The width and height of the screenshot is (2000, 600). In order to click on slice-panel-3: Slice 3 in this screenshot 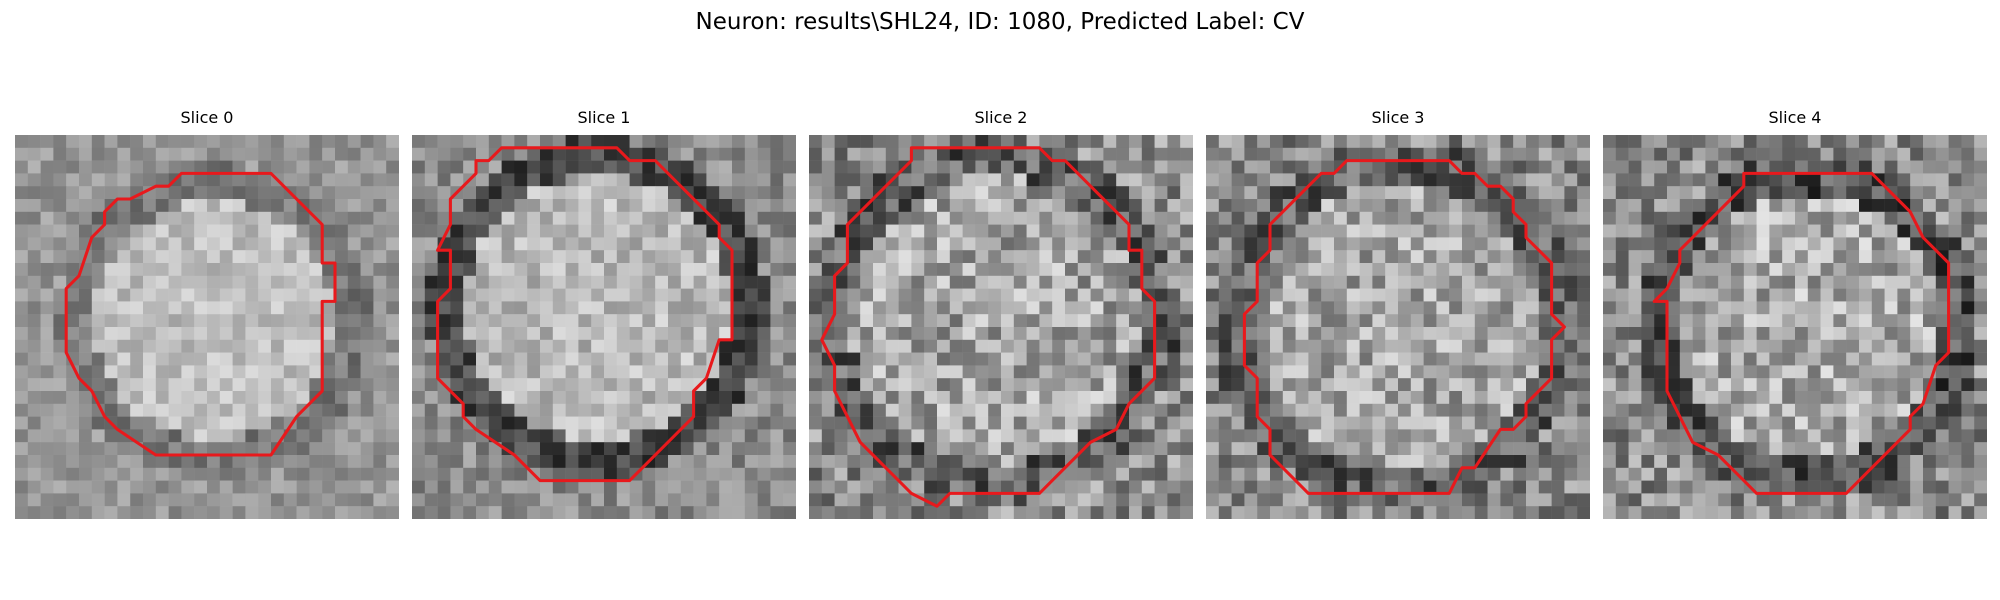, I will do `click(1398, 313)`.